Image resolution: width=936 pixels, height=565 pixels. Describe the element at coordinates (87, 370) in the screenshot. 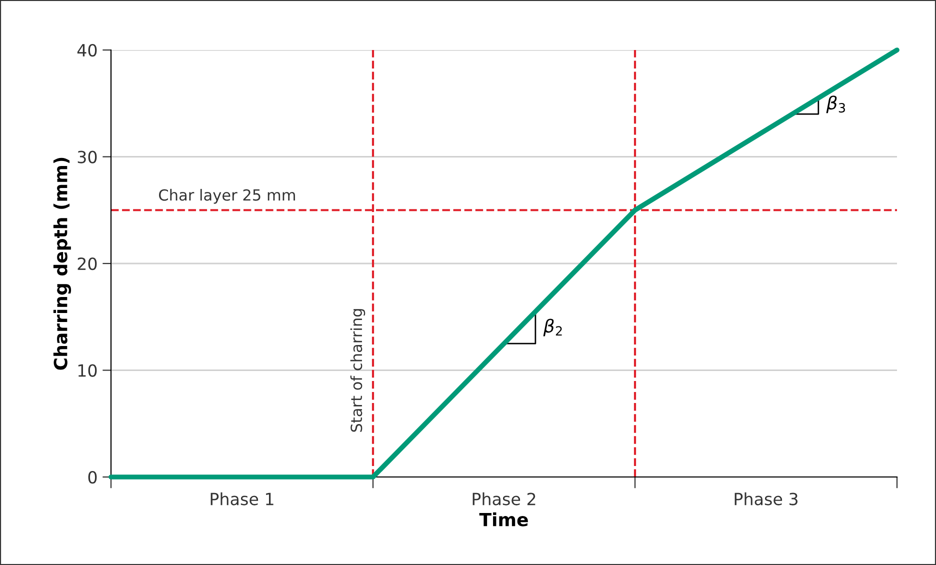

I see `y-tick-label: 10` at that location.